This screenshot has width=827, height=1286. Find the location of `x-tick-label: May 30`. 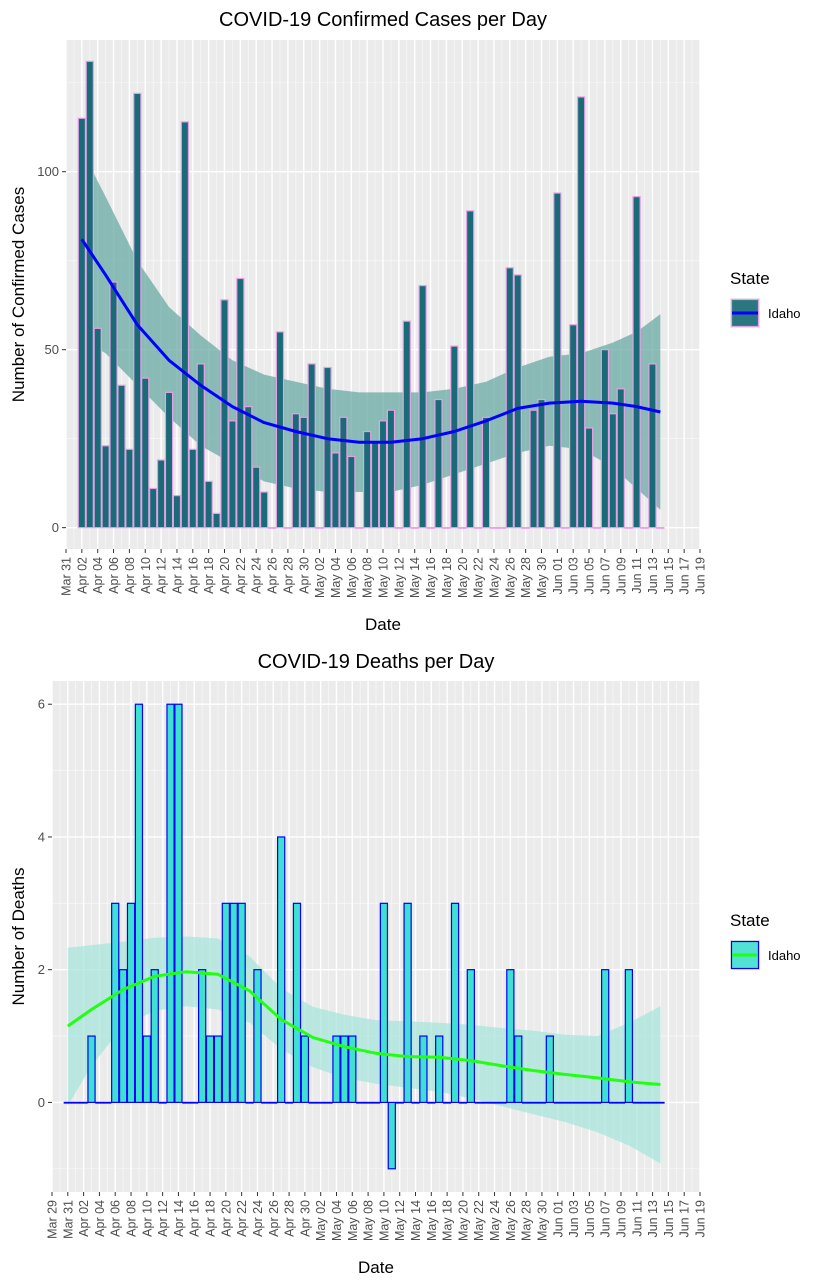

x-tick-label: May 30 is located at coordinates (542, 577).